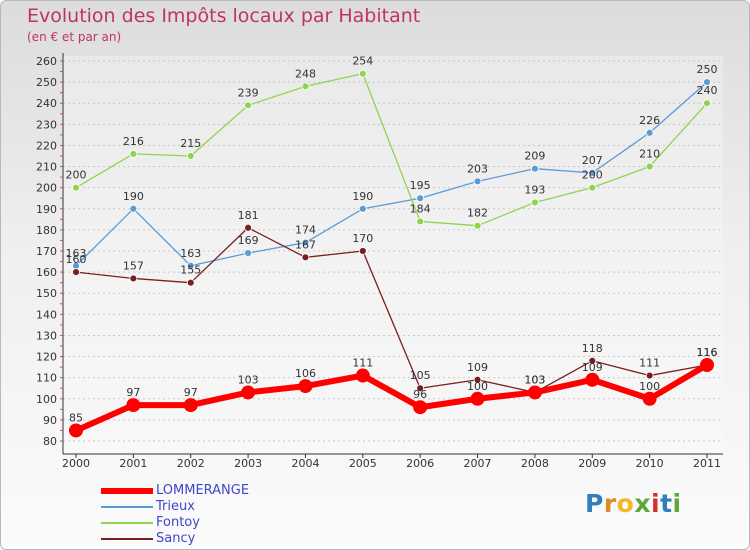 The height and width of the screenshot is (550, 750). What do you see at coordinates (642, 503) in the screenshot?
I see `logo-letter: x` at bounding box center [642, 503].